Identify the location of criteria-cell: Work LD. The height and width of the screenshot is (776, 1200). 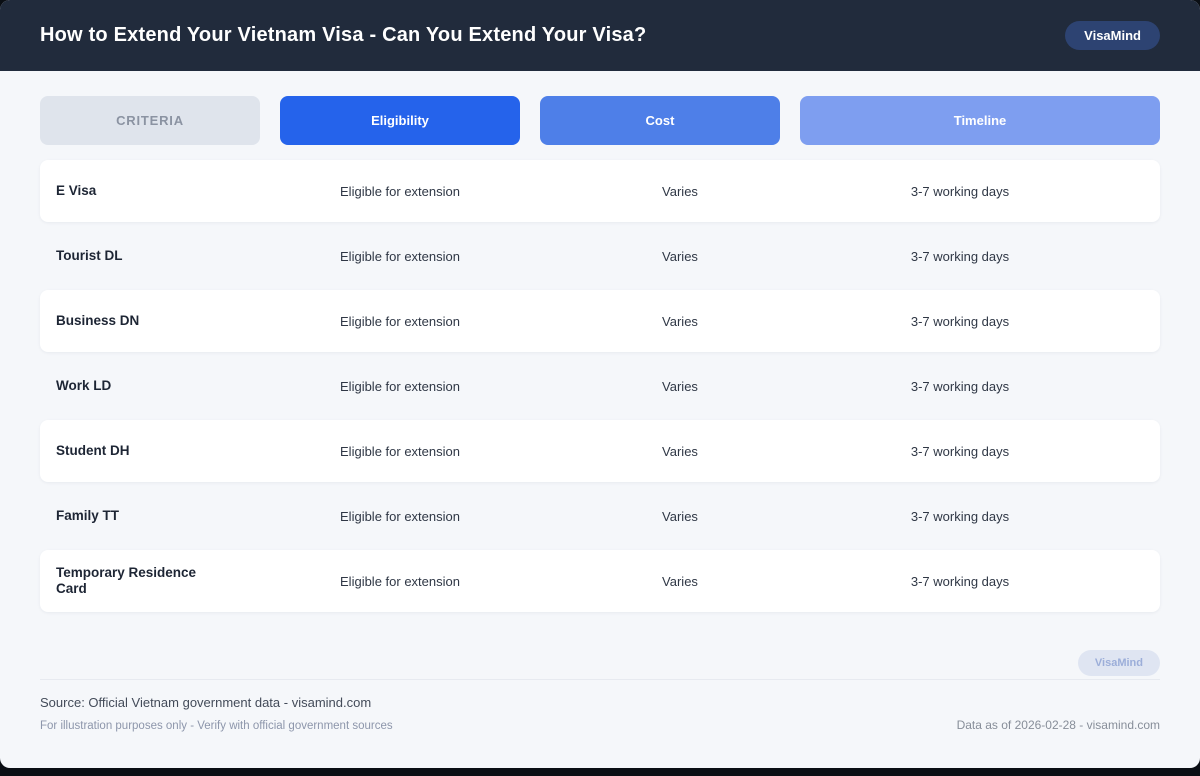
(84, 385).